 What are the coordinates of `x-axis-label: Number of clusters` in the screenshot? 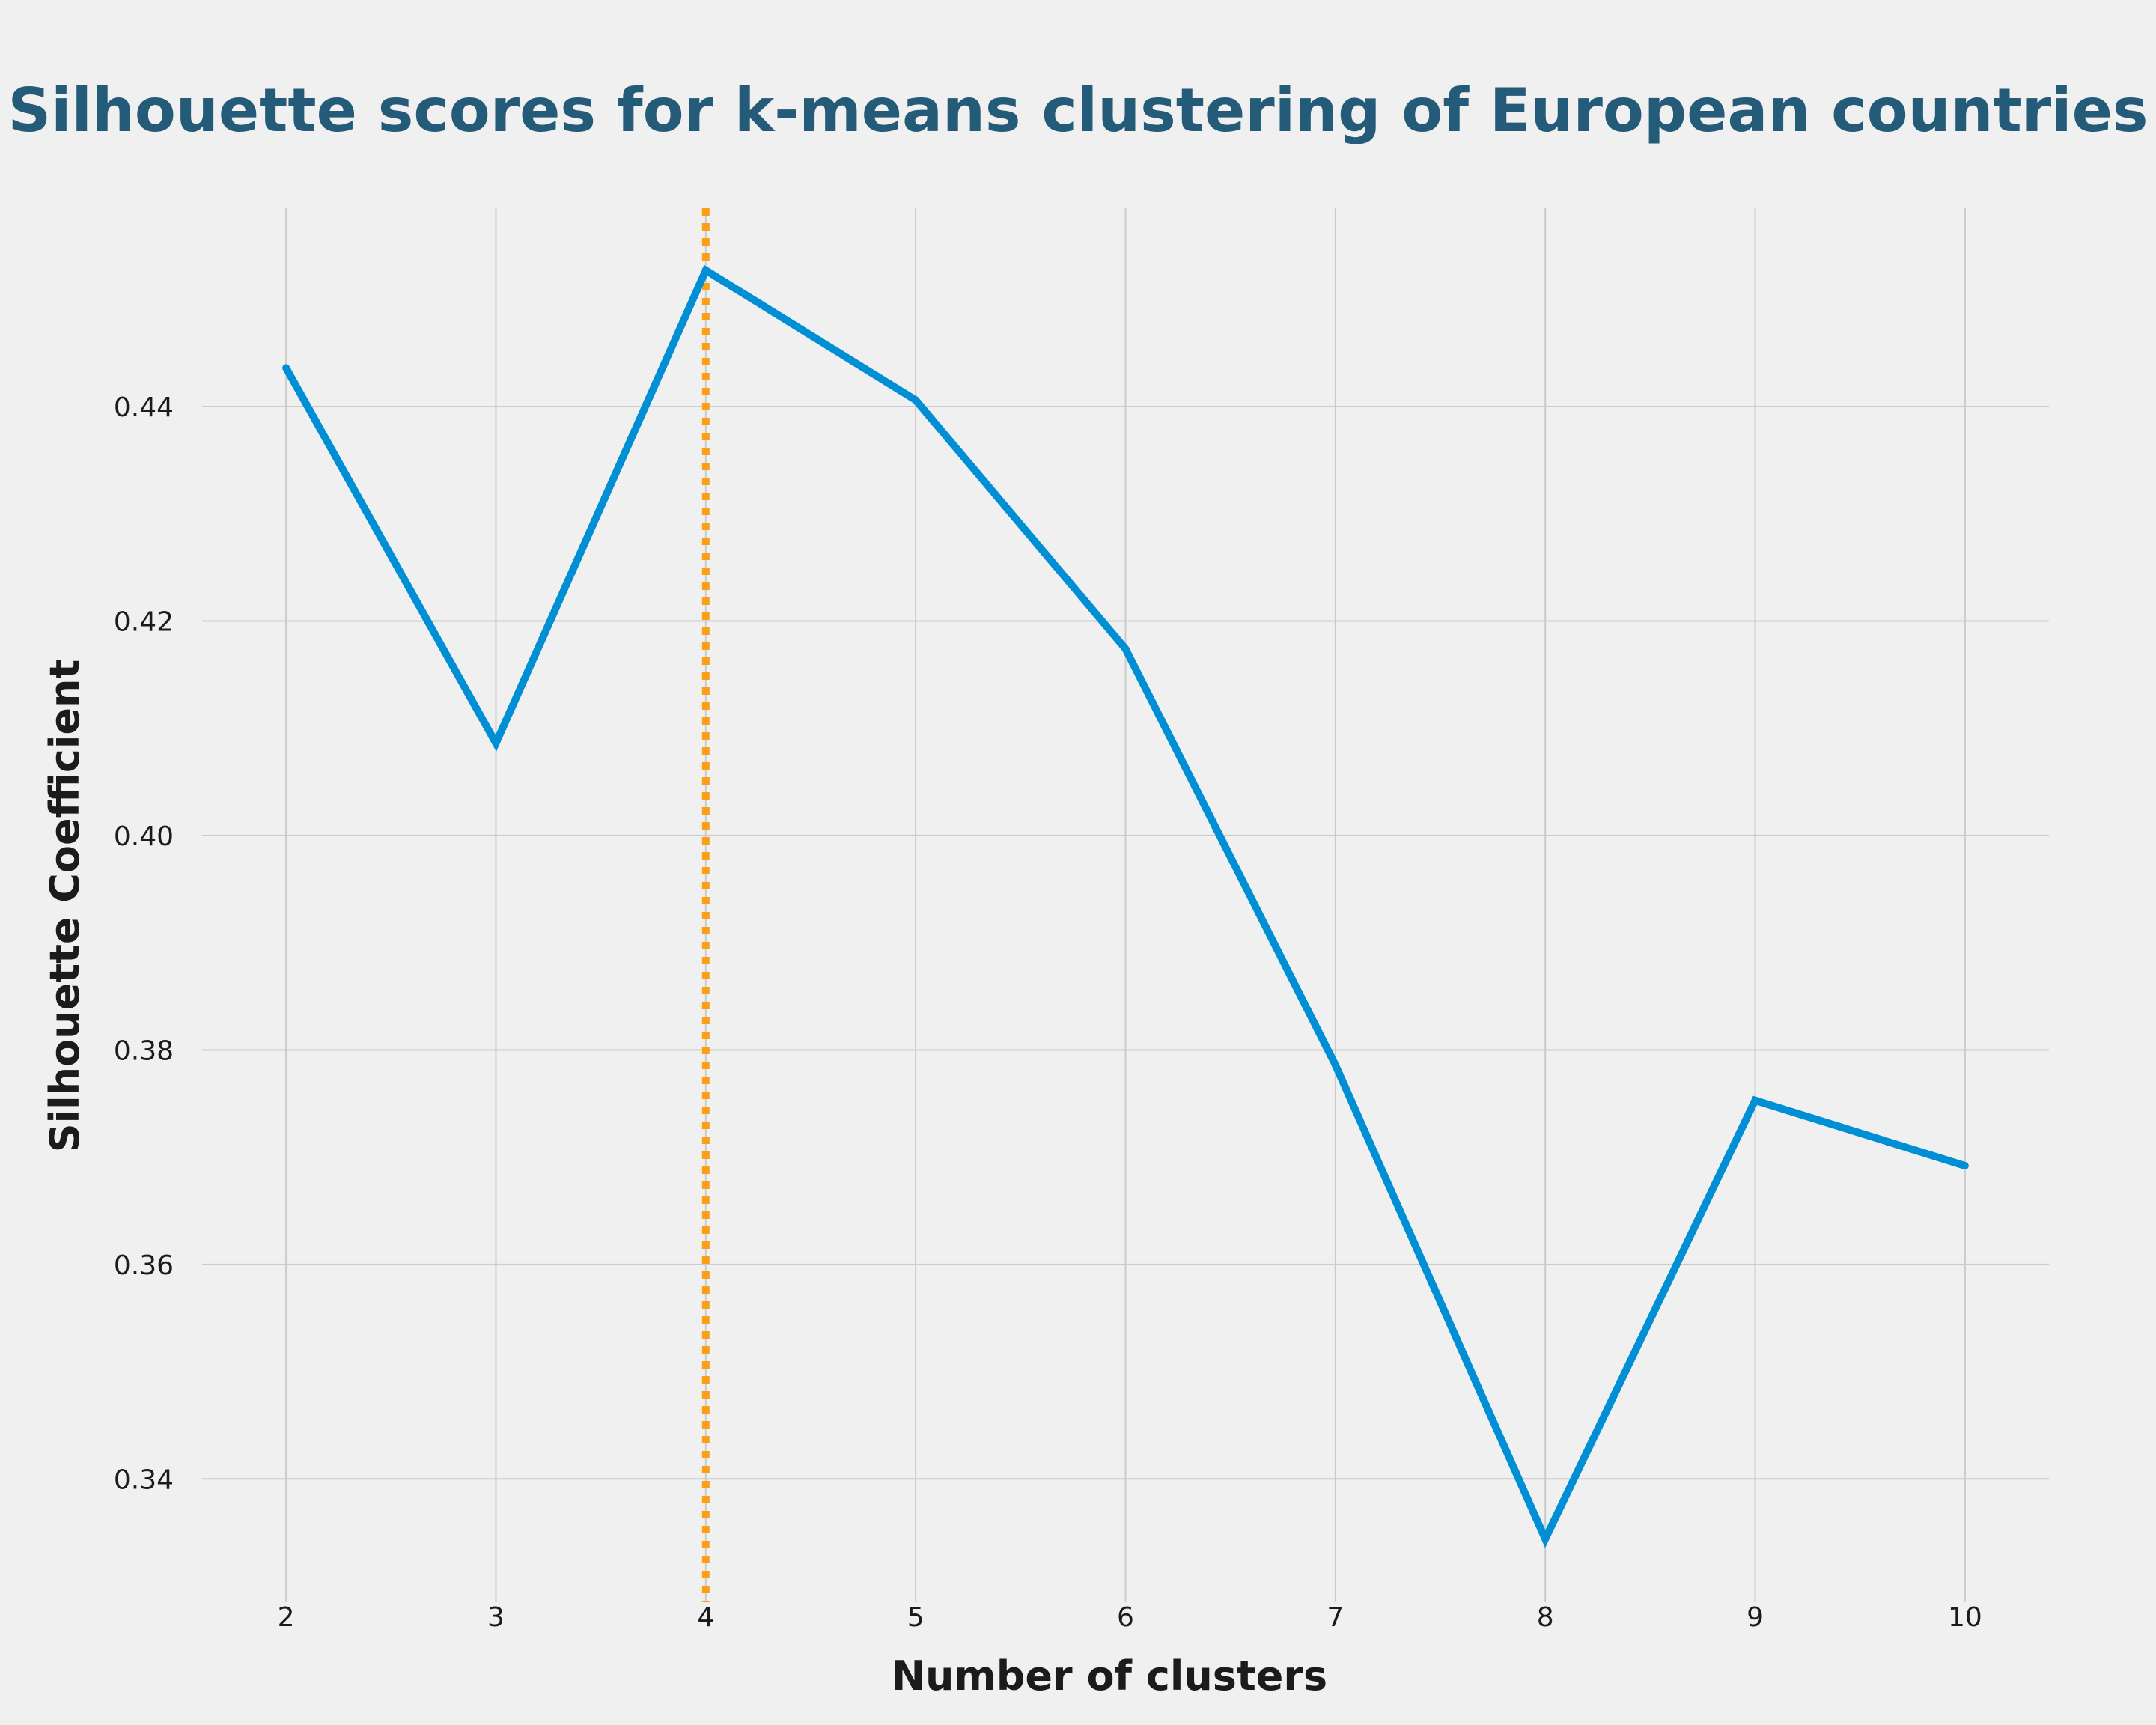 It's located at (1109, 1676).